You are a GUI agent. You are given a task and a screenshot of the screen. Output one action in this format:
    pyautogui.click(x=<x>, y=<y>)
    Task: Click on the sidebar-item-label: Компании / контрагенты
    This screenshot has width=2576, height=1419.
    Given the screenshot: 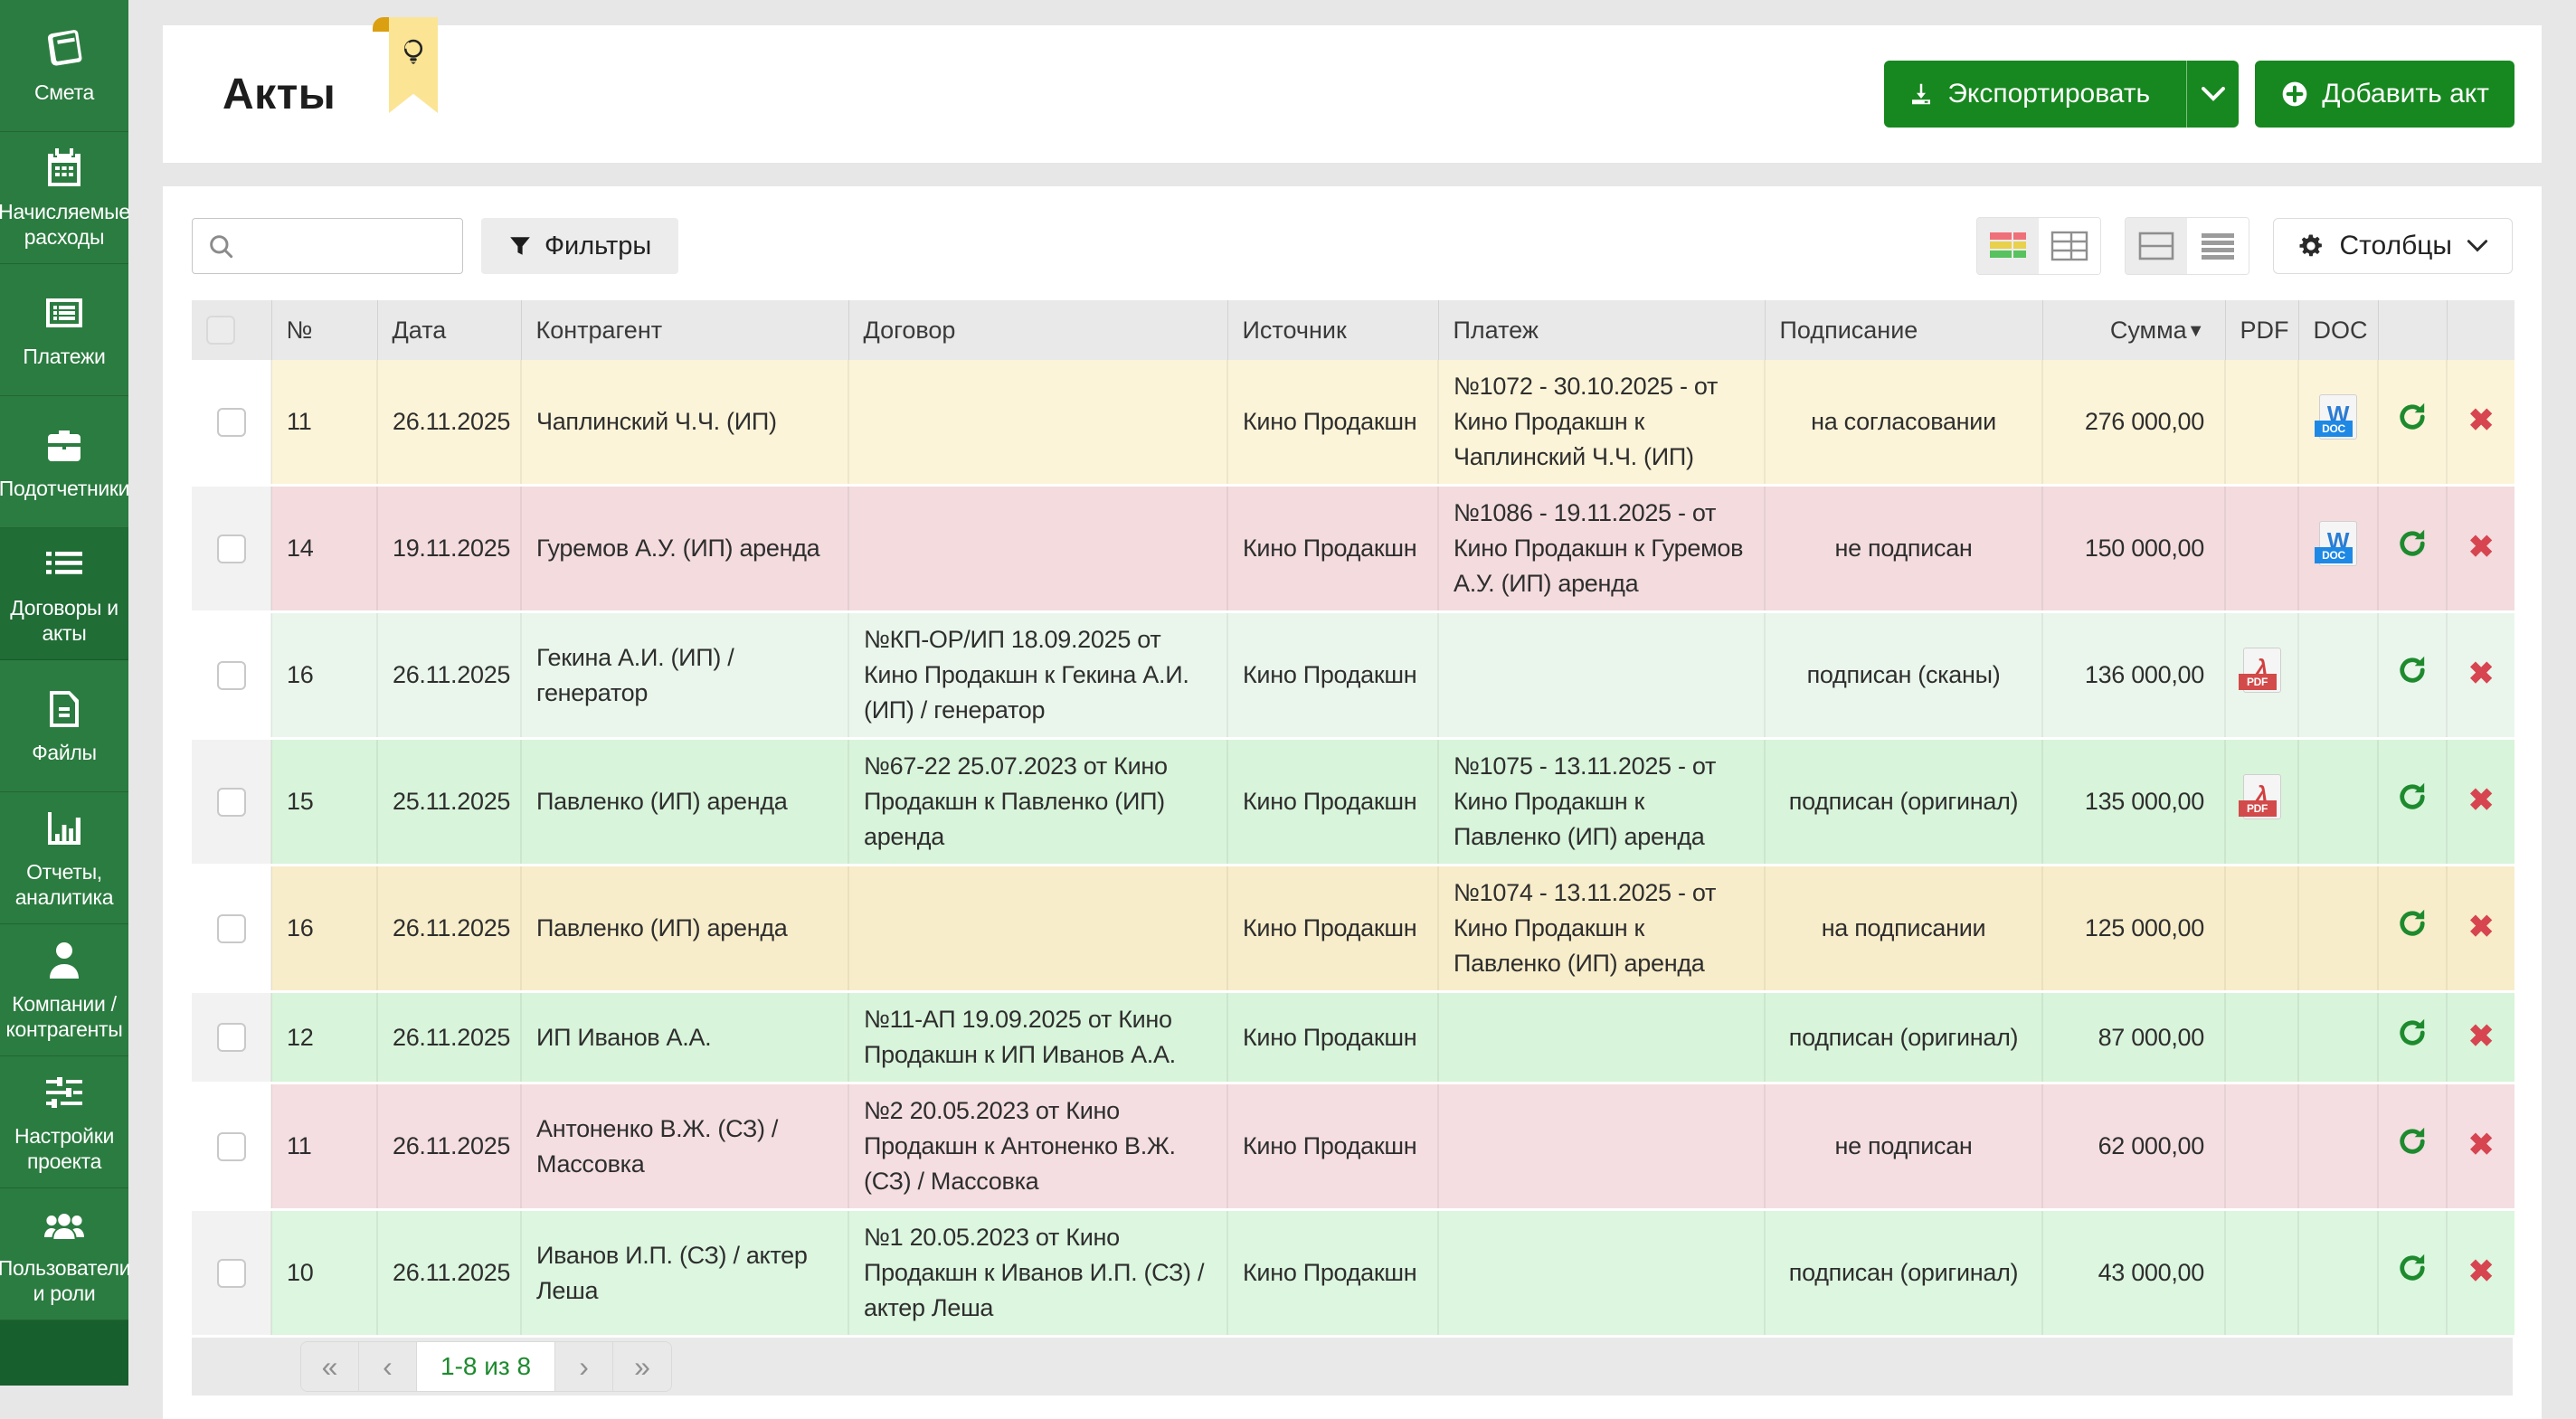 What is the action you would take?
    pyautogui.click(x=64, y=1016)
    